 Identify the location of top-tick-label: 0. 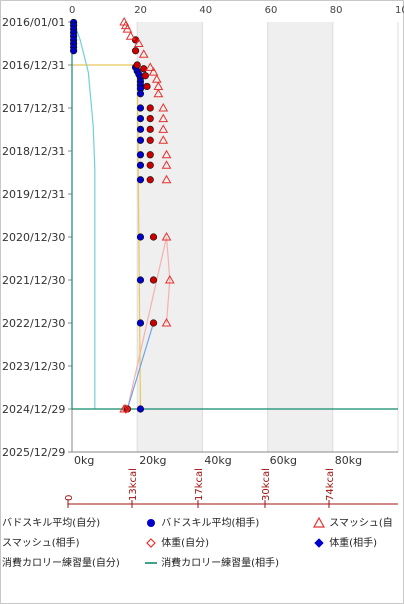
(72, 10).